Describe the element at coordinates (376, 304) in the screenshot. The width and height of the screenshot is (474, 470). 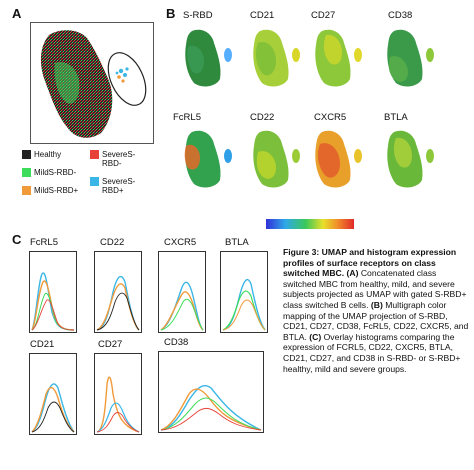
I see `caption-b-tag: (B)` at that location.